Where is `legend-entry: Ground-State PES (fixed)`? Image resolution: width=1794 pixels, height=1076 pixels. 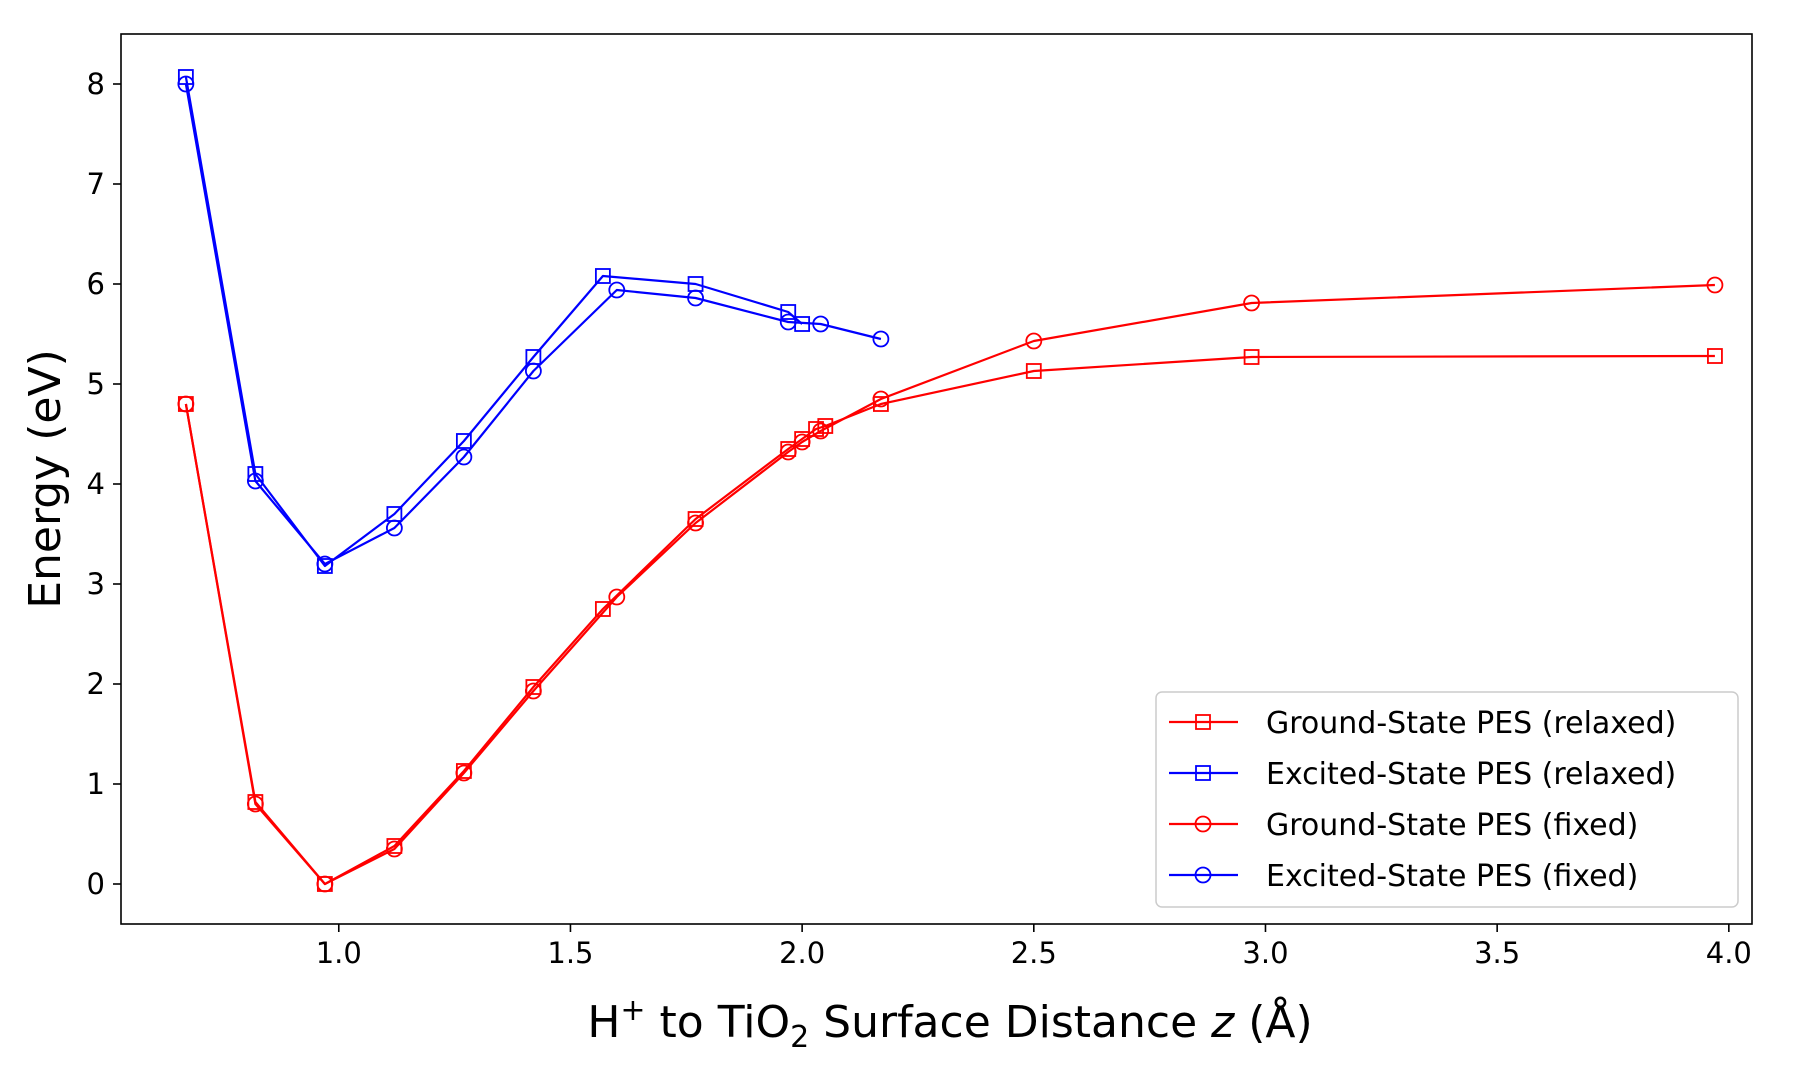
legend-entry: Ground-State PES (fixed) is located at coordinates (1403, 825).